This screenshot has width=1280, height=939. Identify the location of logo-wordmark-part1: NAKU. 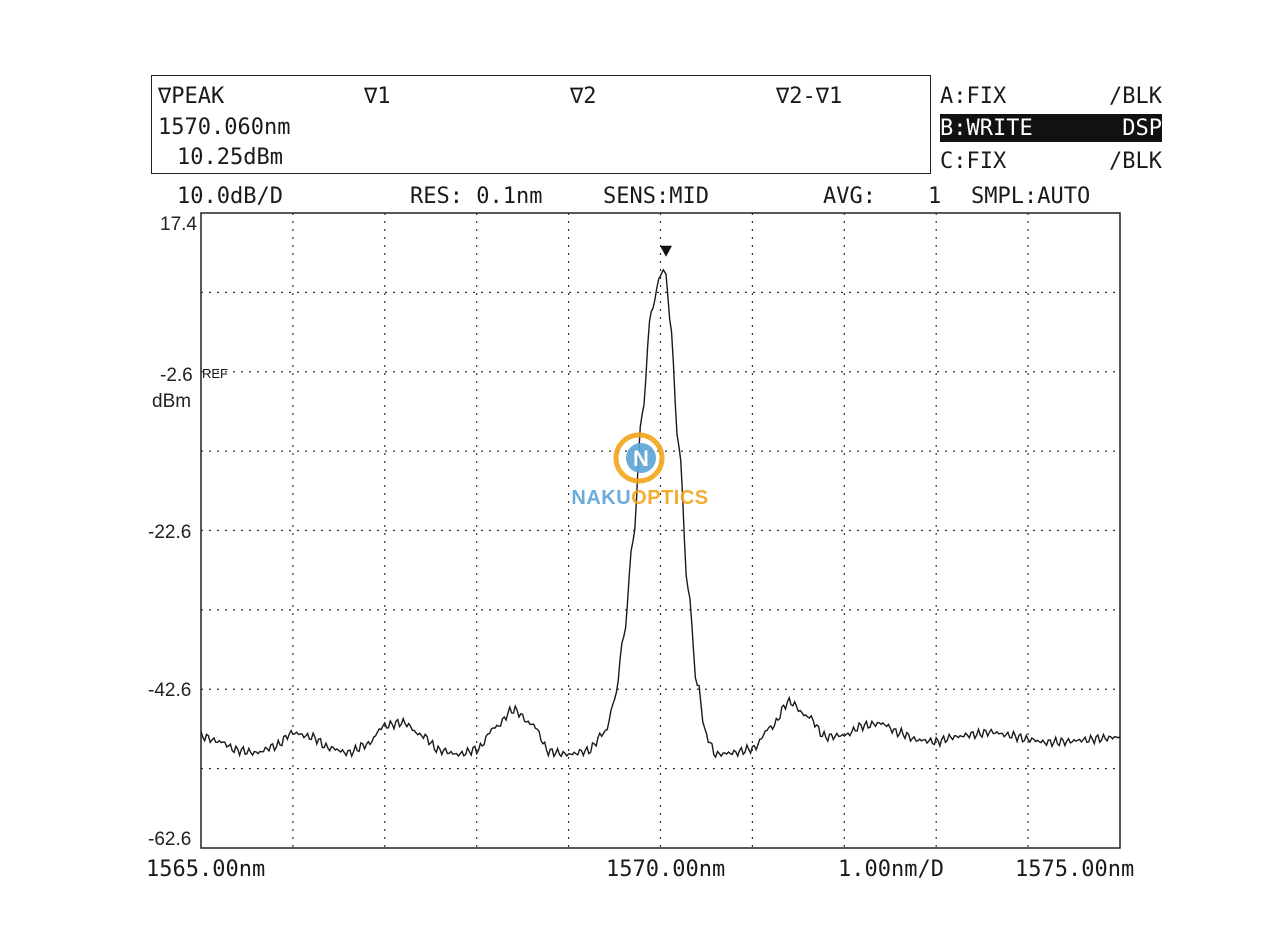
(601, 498).